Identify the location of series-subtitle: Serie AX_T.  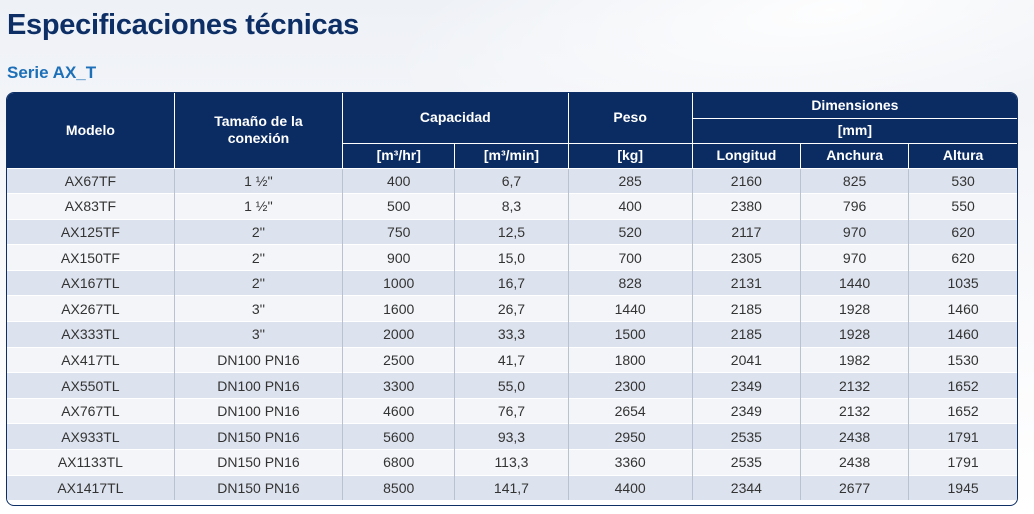
(52, 72).